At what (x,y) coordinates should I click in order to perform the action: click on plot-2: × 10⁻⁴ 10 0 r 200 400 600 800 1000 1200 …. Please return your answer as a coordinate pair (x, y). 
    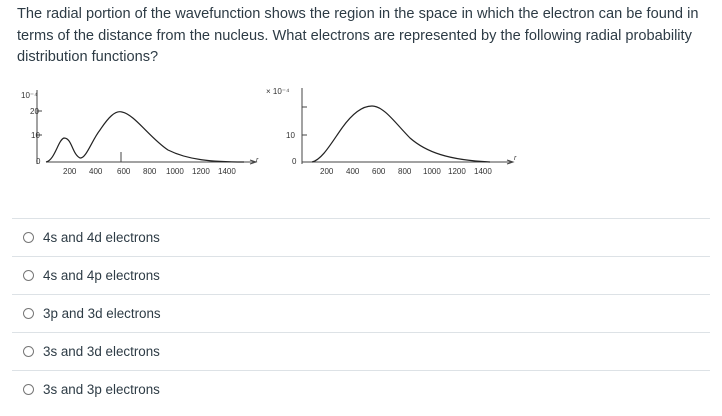
    Looking at the image, I should click on (391, 131).